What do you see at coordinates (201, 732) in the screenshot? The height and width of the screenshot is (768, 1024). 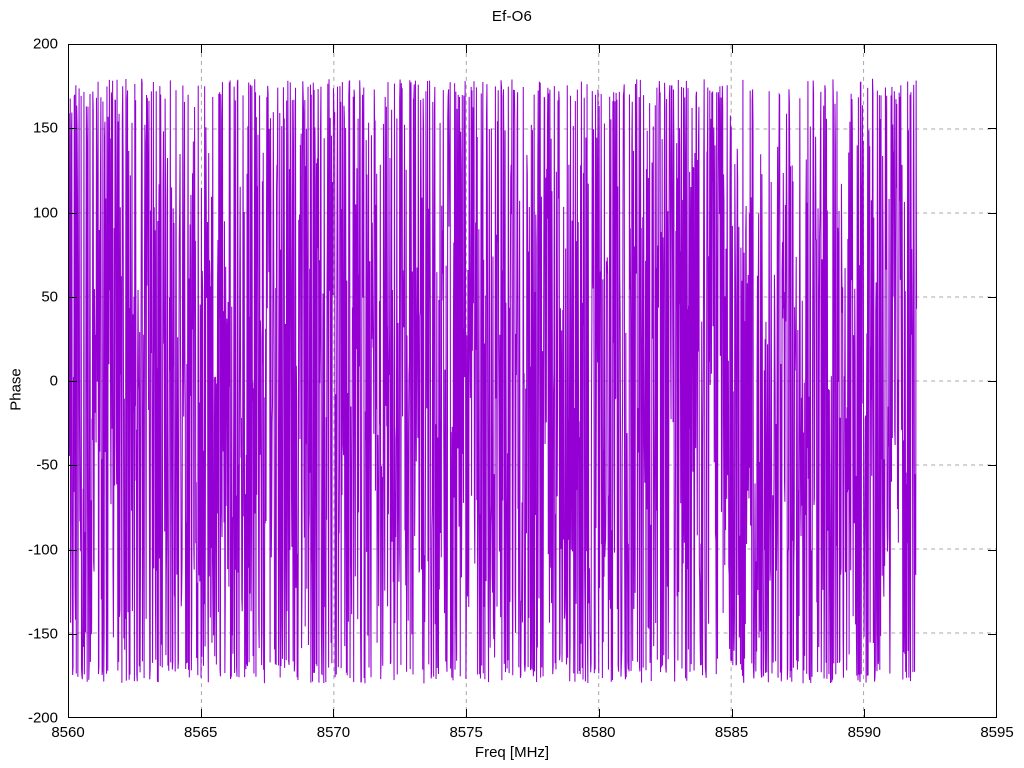 I see `x-tick-label: 8565` at bounding box center [201, 732].